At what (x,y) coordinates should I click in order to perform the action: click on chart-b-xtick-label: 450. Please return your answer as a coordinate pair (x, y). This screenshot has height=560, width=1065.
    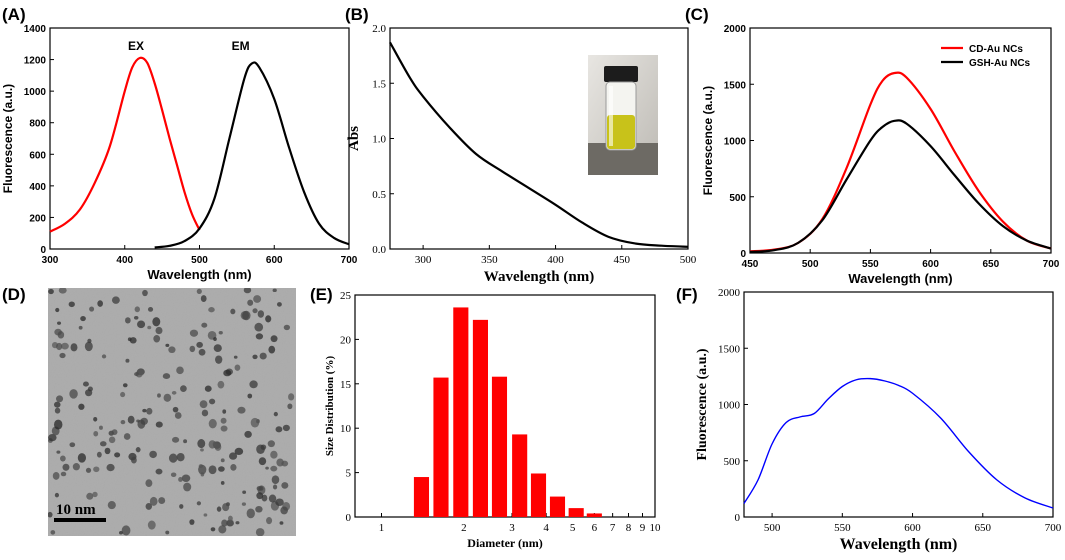
    Looking at the image, I should click on (622, 260).